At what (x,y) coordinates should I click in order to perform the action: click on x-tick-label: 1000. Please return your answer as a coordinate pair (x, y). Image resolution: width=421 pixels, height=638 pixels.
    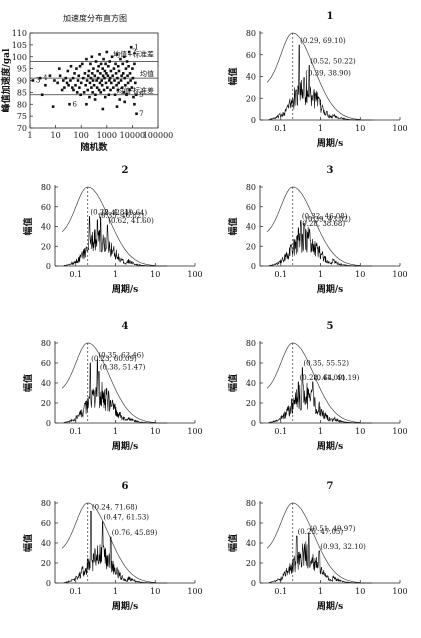
    Looking at the image, I should click on (107, 135).